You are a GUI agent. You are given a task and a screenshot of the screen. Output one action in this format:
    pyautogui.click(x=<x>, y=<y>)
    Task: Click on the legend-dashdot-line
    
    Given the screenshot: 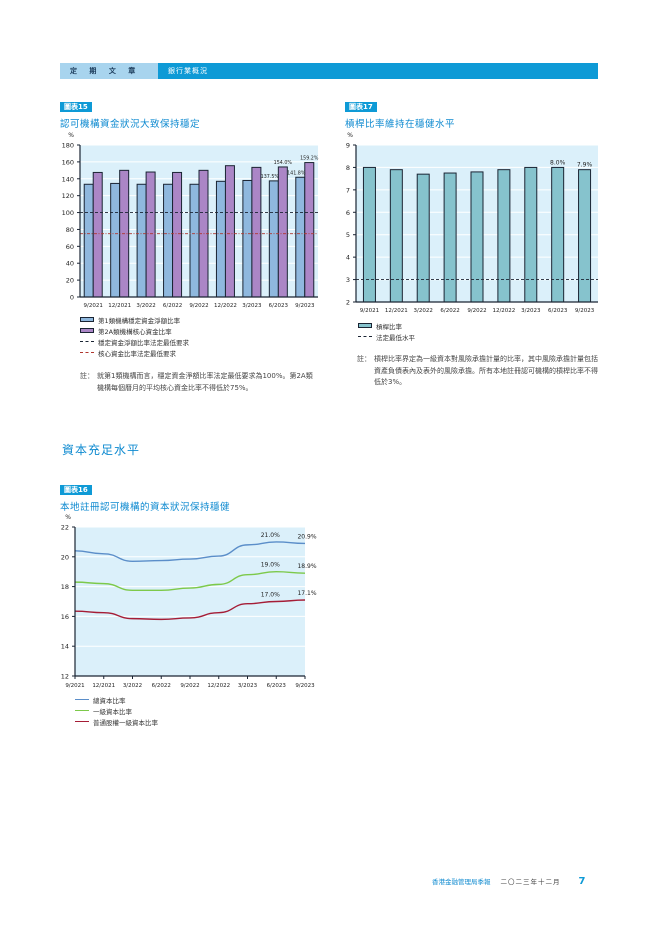 What is the action you would take?
    pyautogui.click(x=87, y=352)
    